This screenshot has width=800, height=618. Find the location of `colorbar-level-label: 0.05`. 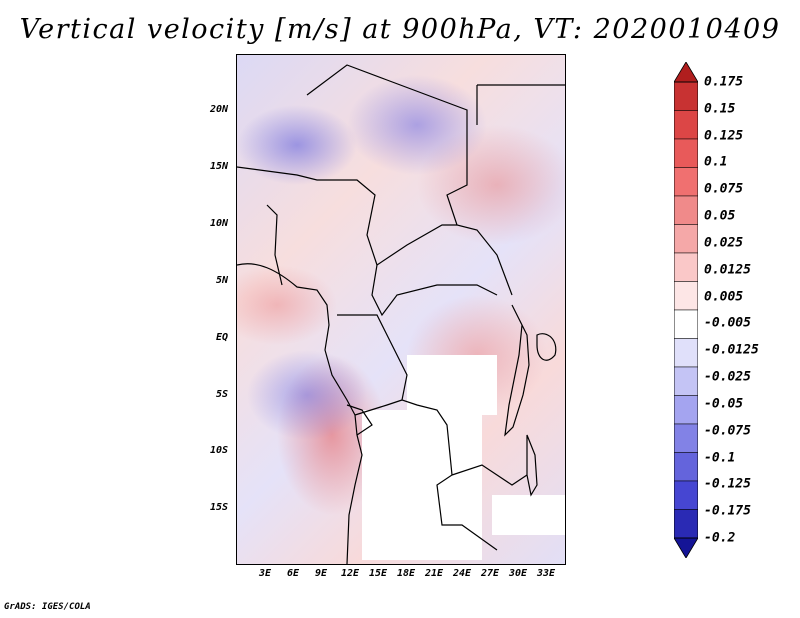

colorbar-level-label: 0.05 is located at coordinates (720, 216).